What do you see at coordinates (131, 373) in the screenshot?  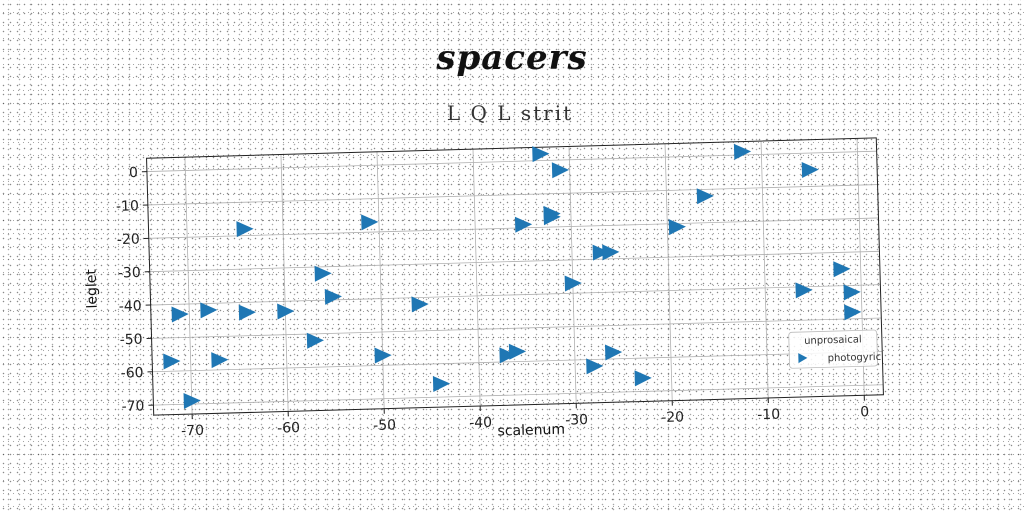 I see `y-tick-label: -60` at bounding box center [131, 373].